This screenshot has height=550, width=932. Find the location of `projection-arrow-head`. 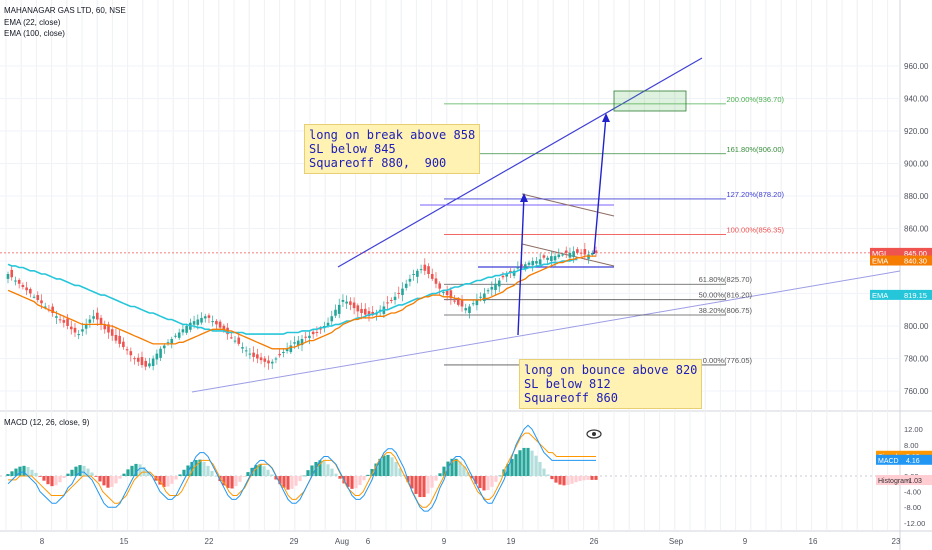

projection-arrow-head is located at coordinates (524, 197).